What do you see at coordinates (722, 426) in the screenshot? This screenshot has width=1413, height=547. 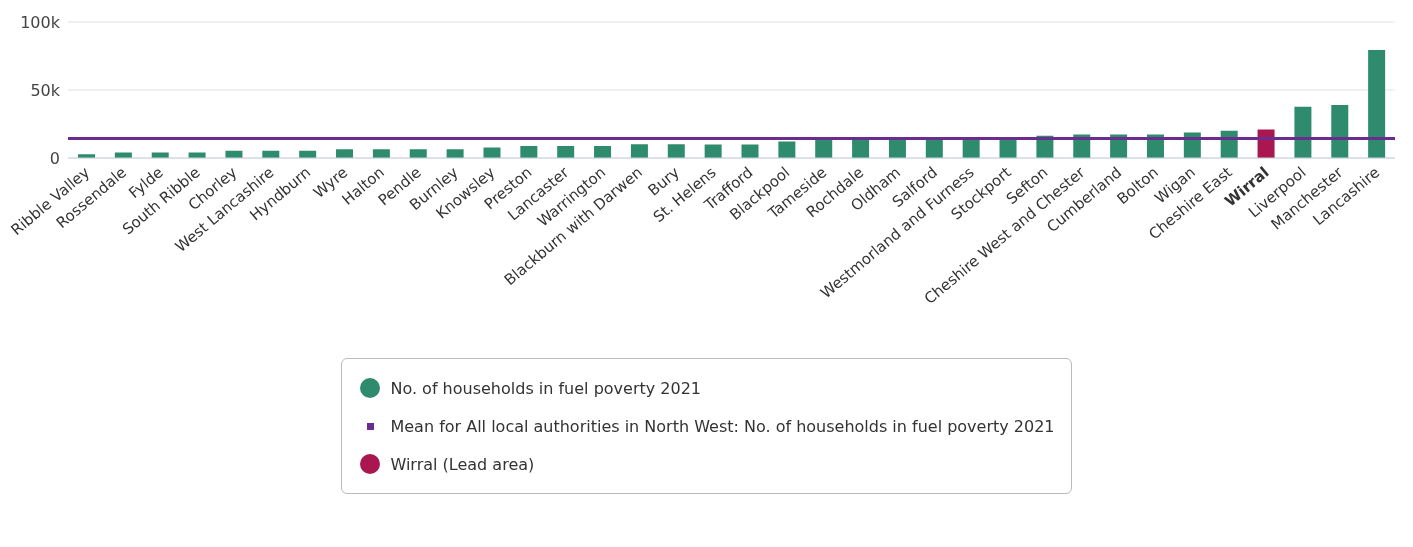 I see `legend-label: Mean for All local authorities in North West: No. of households in fuel poverty 2021` at bounding box center [722, 426].